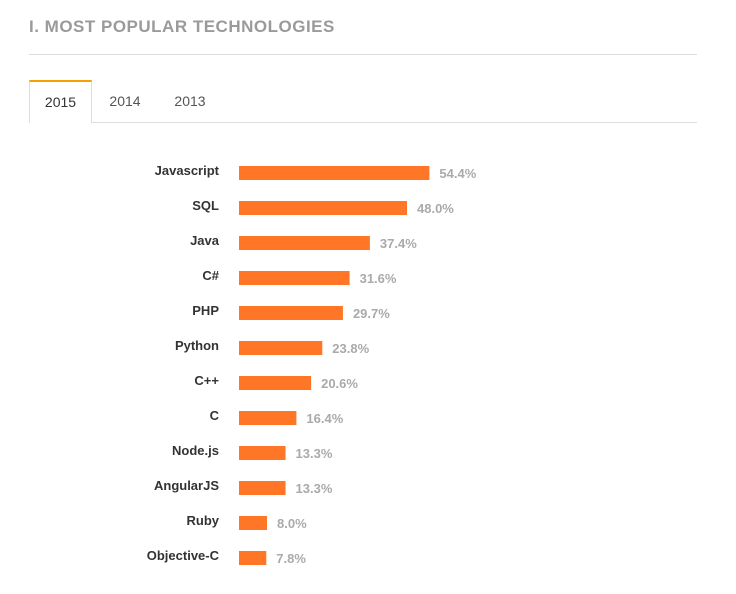  Describe the element at coordinates (324, 418) in the screenshot. I see `value-label-c: 16.4%` at that location.